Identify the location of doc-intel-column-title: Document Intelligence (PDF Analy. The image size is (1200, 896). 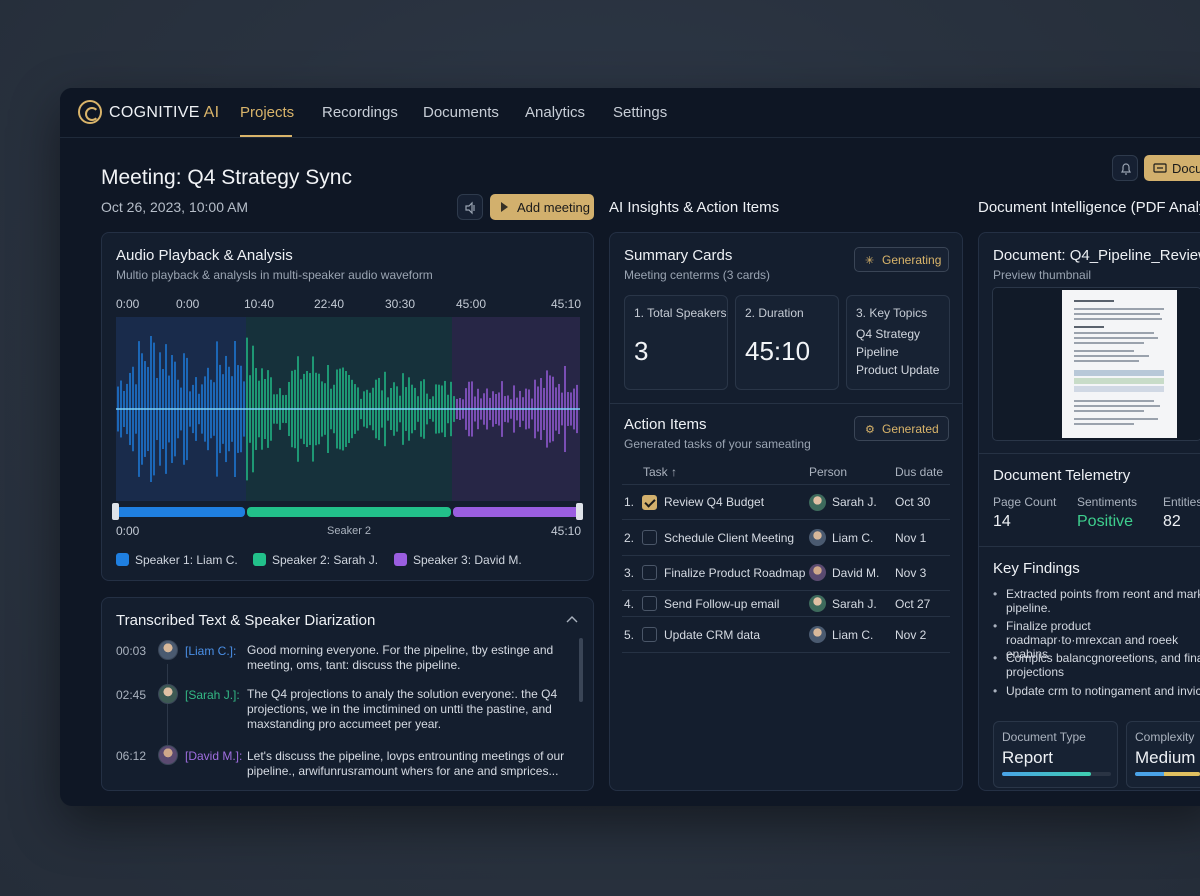
(1089, 207).